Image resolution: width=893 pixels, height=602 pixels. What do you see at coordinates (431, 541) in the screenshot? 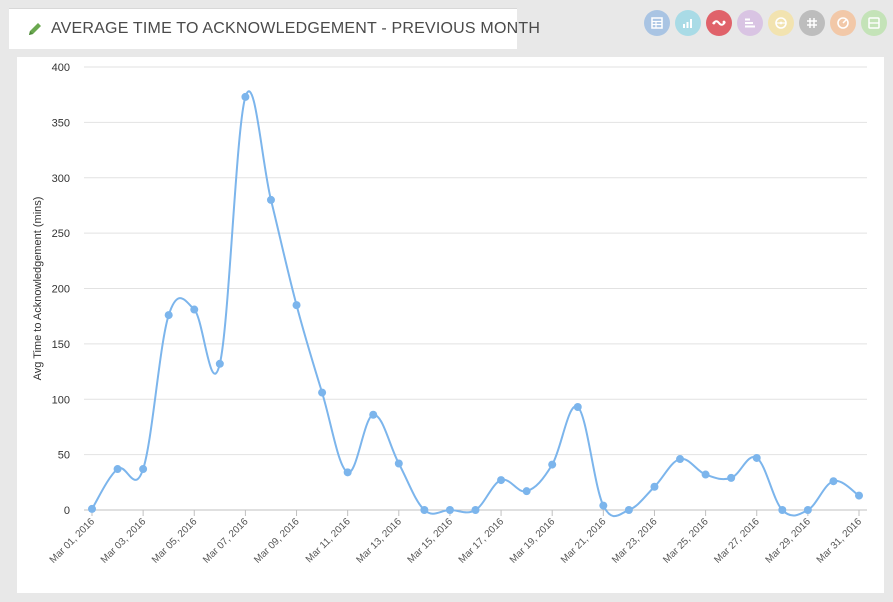
I see `x-tick-label: Mar 15, 2016` at bounding box center [431, 541].